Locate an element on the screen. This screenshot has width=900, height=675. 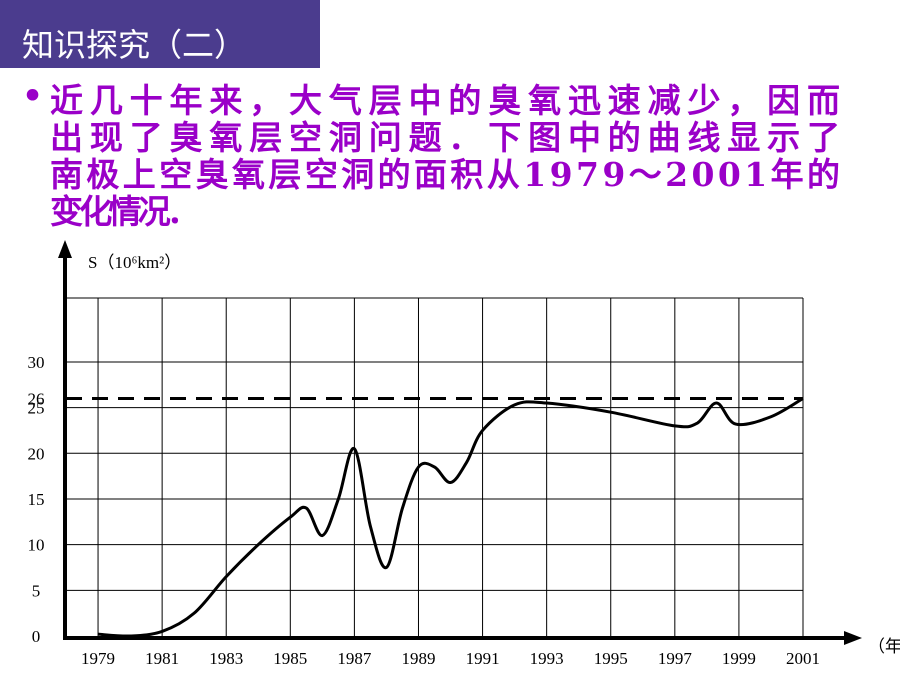
x-tick-label: 1987 is located at coordinates (354, 658).